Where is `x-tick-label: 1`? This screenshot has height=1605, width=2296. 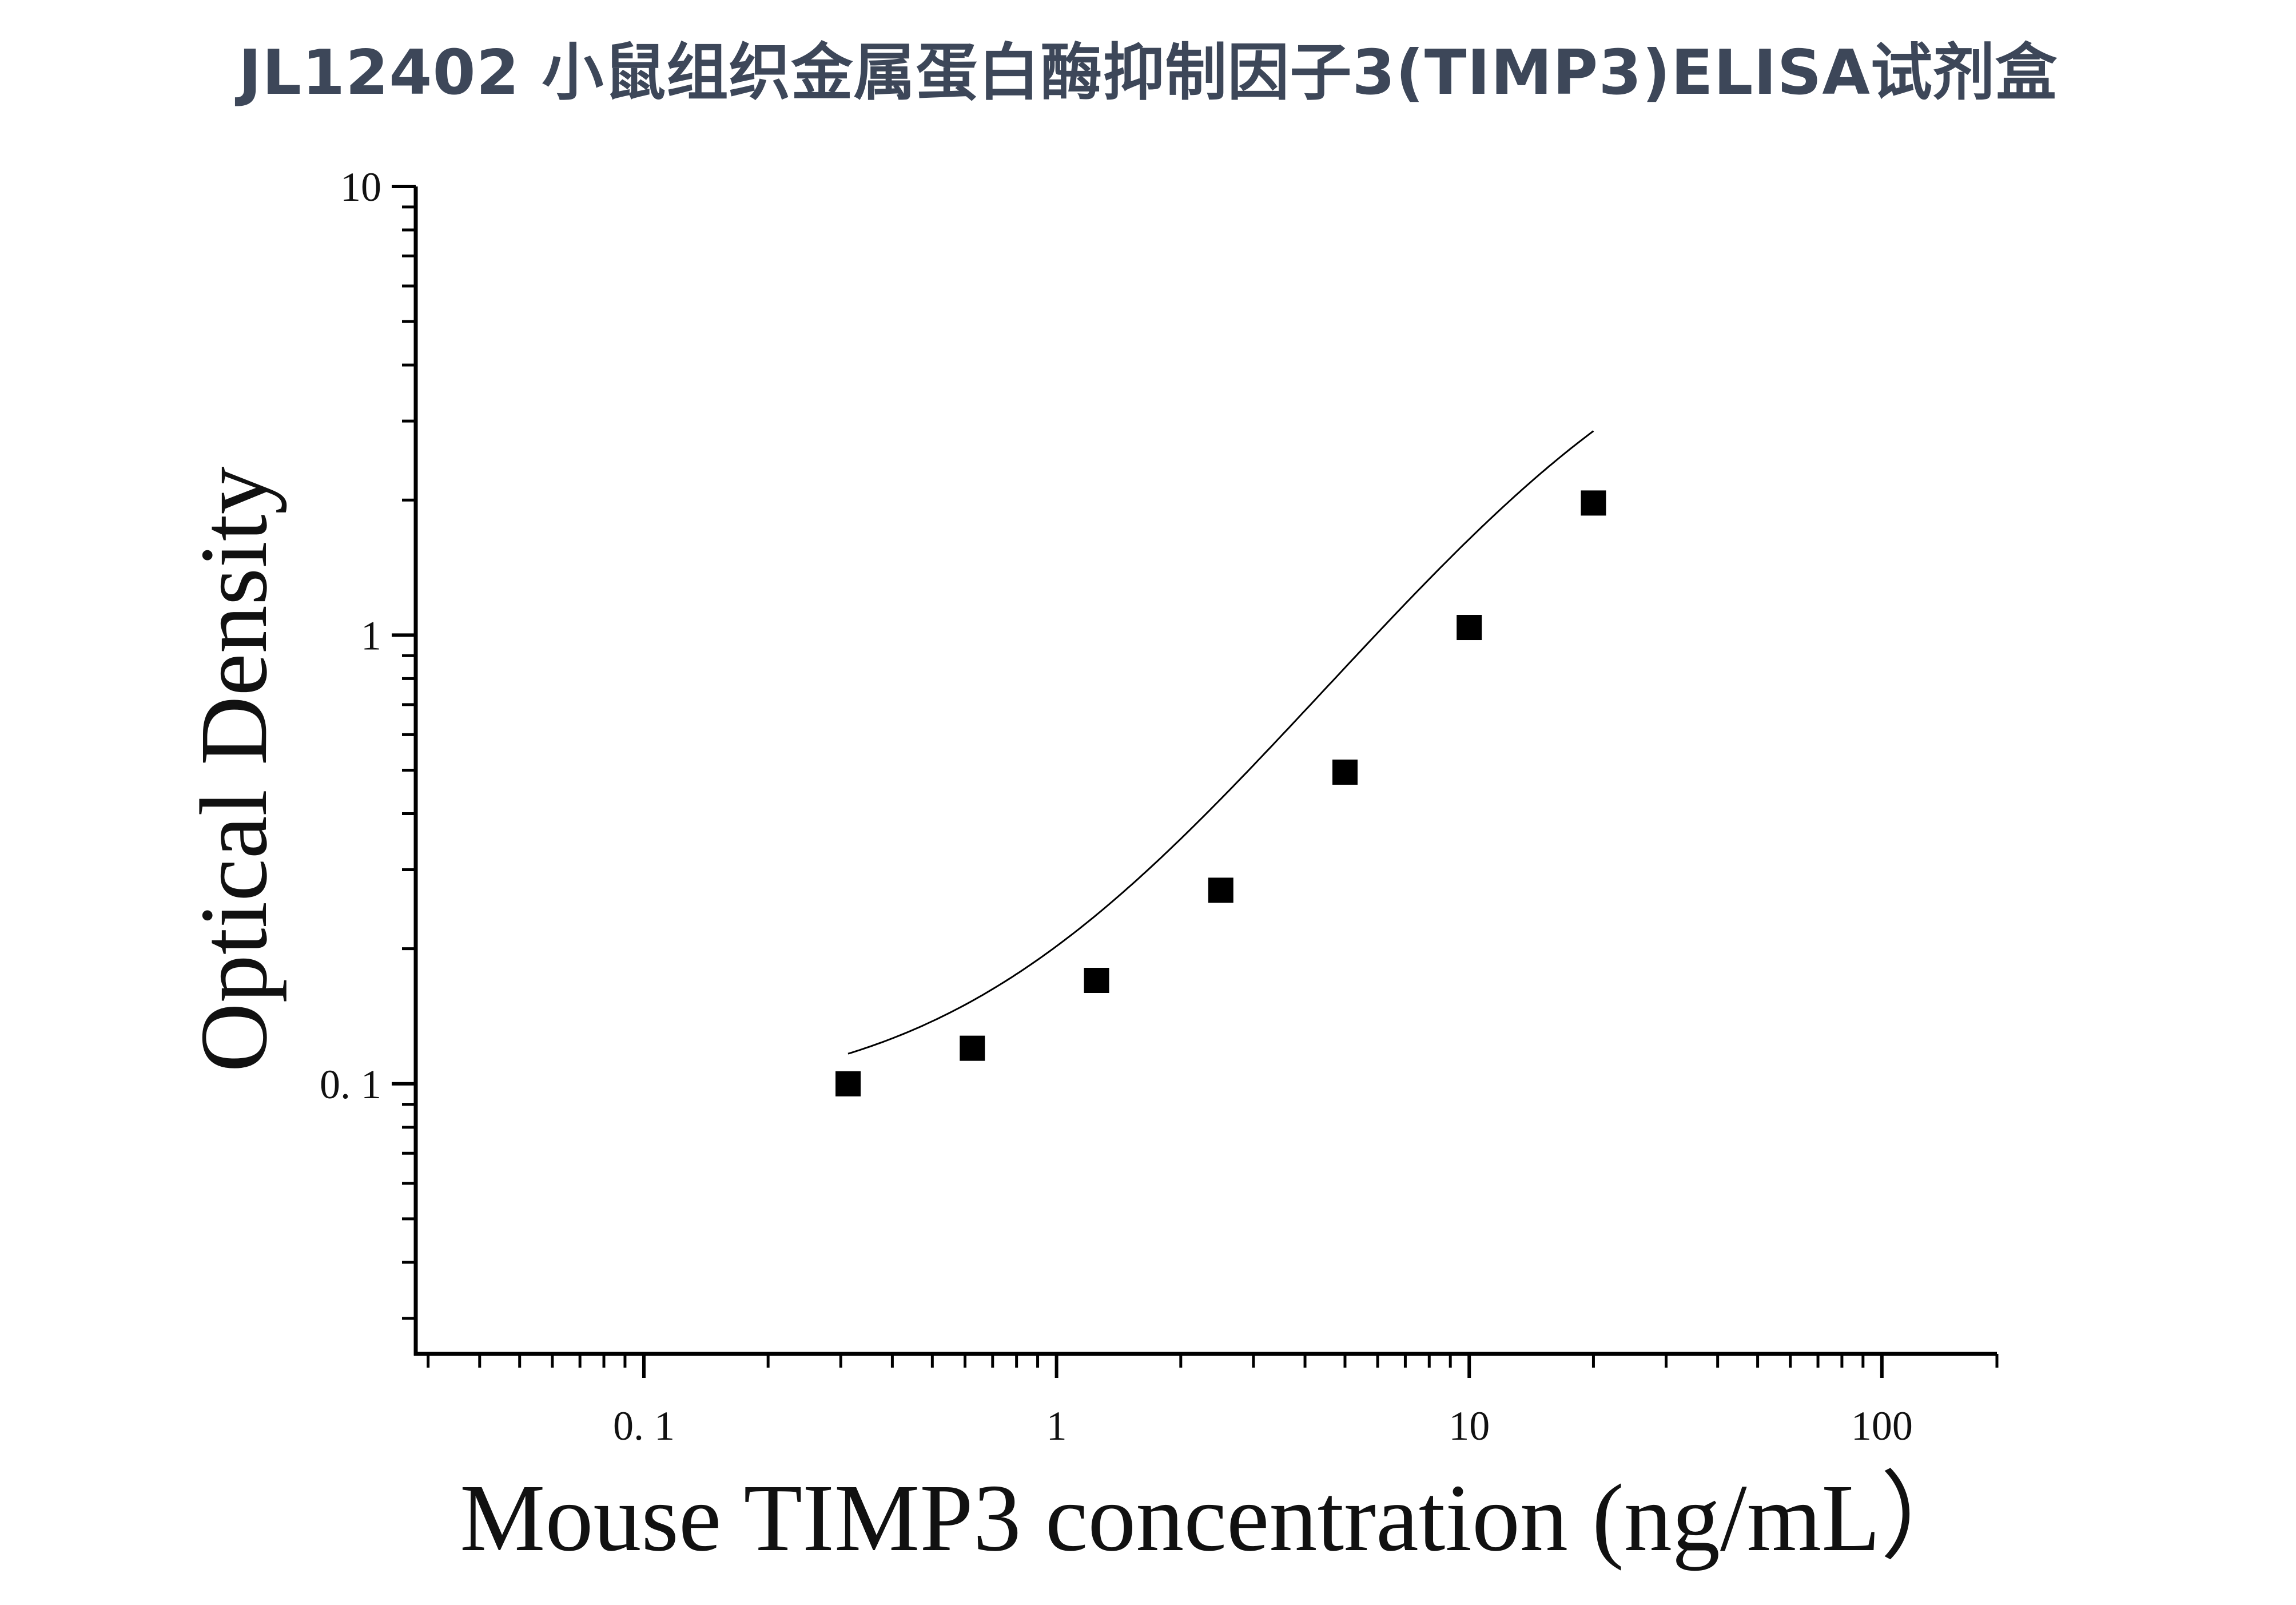 x-tick-label: 1 is located at coordinates (1056, 1426).